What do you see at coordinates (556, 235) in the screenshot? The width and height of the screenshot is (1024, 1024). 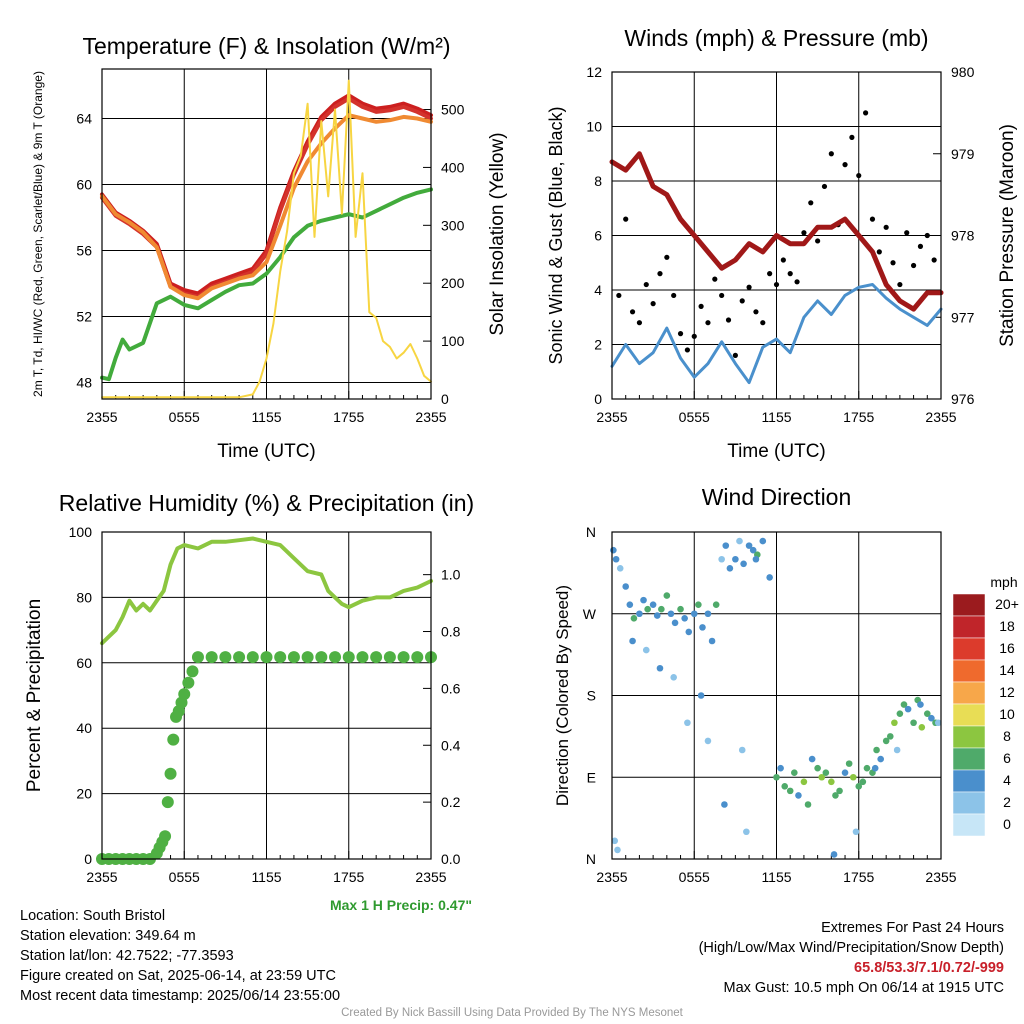 I see `winds-ylabel: Sonic Wind & Gust (Blue, Black)` at bounding box center [556, 235].